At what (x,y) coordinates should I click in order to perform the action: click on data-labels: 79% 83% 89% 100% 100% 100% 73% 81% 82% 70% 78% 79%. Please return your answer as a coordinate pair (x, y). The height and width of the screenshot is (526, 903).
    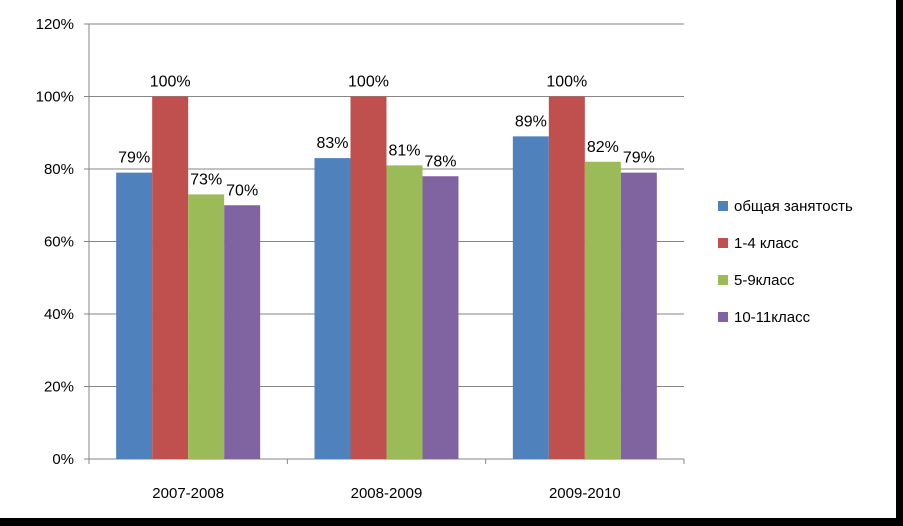
    Looking at the image, I should click on (386, 137).